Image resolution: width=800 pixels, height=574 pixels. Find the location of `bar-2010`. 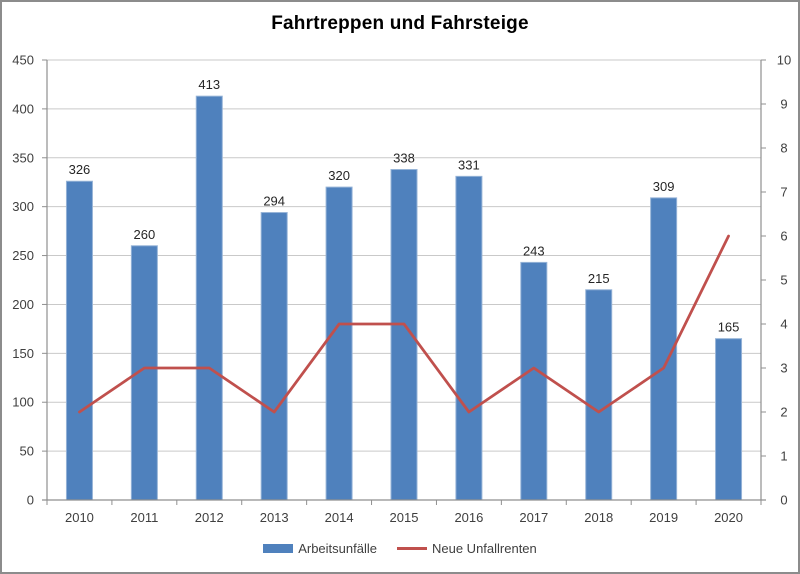

bar-2010 is located at coordinates (79, 340).